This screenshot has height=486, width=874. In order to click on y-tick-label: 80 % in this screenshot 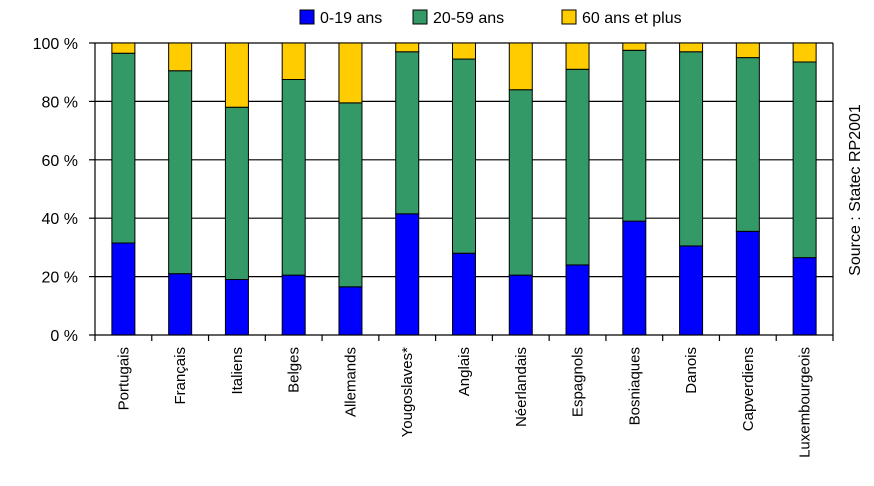, I will do `click(60, 102)`.